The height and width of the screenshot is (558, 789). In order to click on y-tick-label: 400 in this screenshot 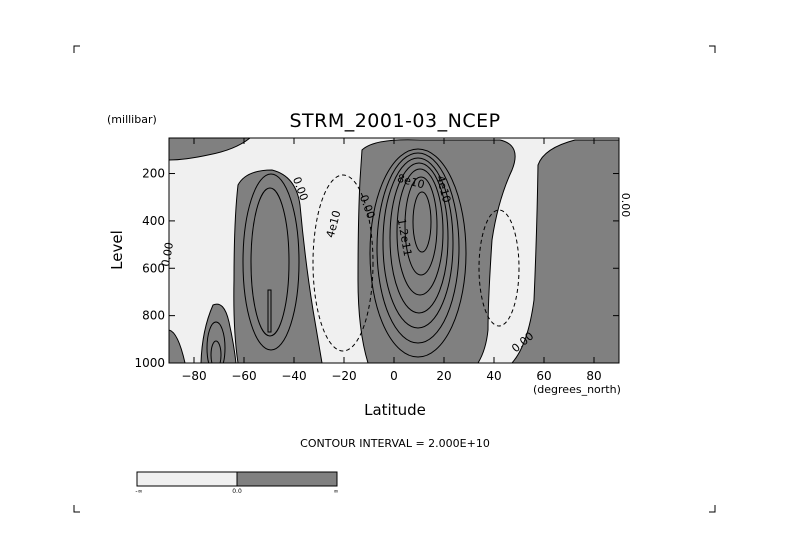, I will do `click(153, 221)`.